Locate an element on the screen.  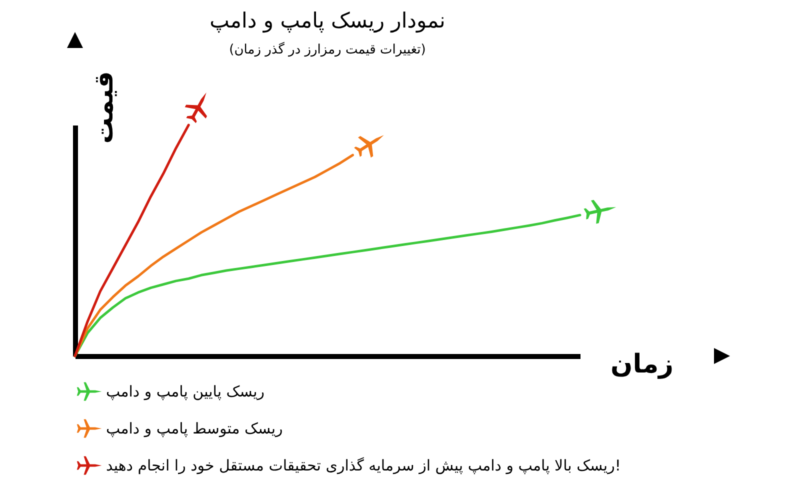
legend-label: ریسک پایین پامپ و دامپ is located at coordinates (185, 391).